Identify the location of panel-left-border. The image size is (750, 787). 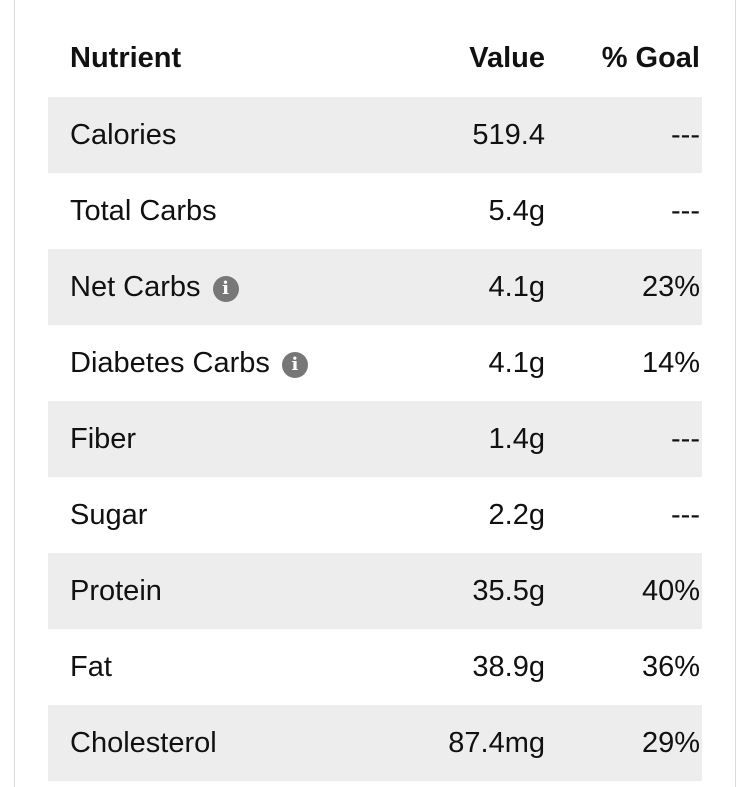
(14, 393).